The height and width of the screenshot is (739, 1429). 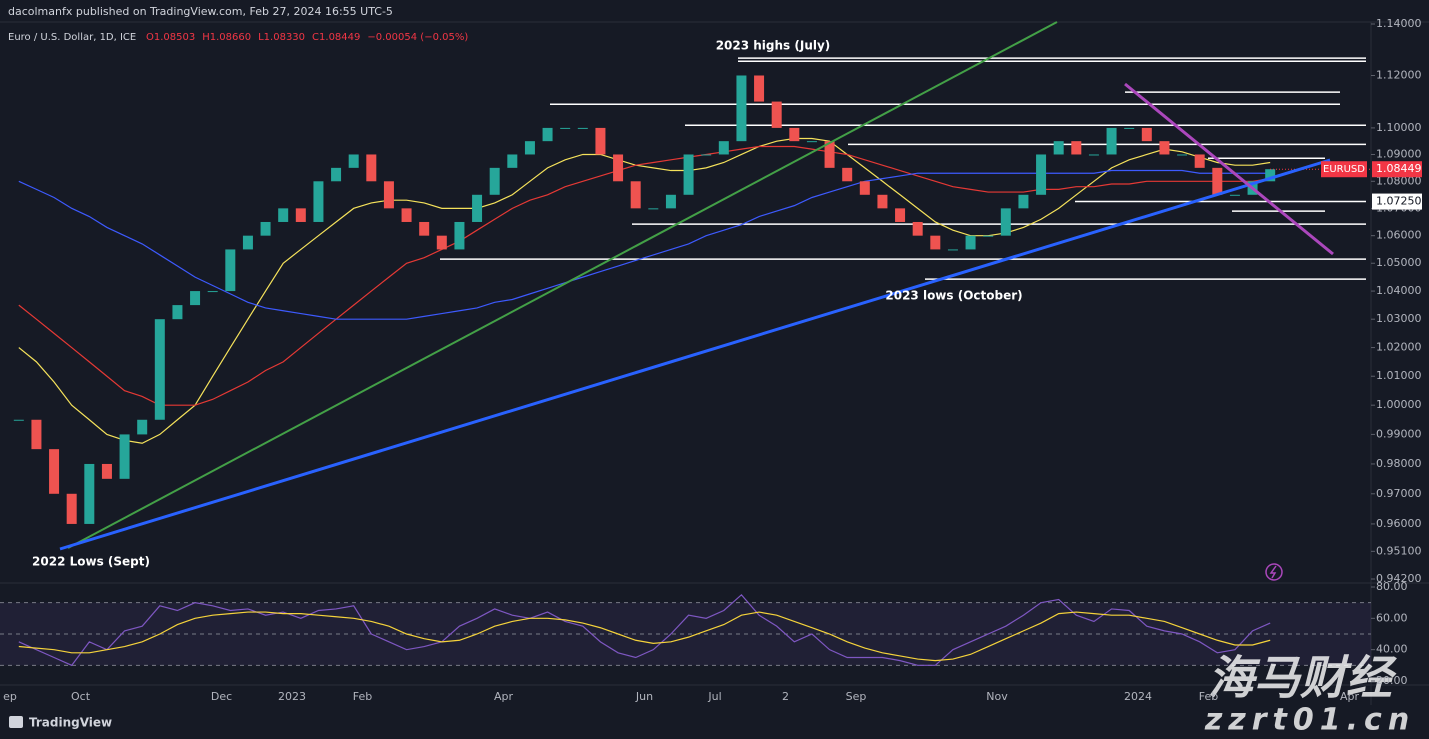 What do you see at coordinates (644, 696) in the screenshot?
I see `x-tick-label: Jun` at bounding box center [644, 696].